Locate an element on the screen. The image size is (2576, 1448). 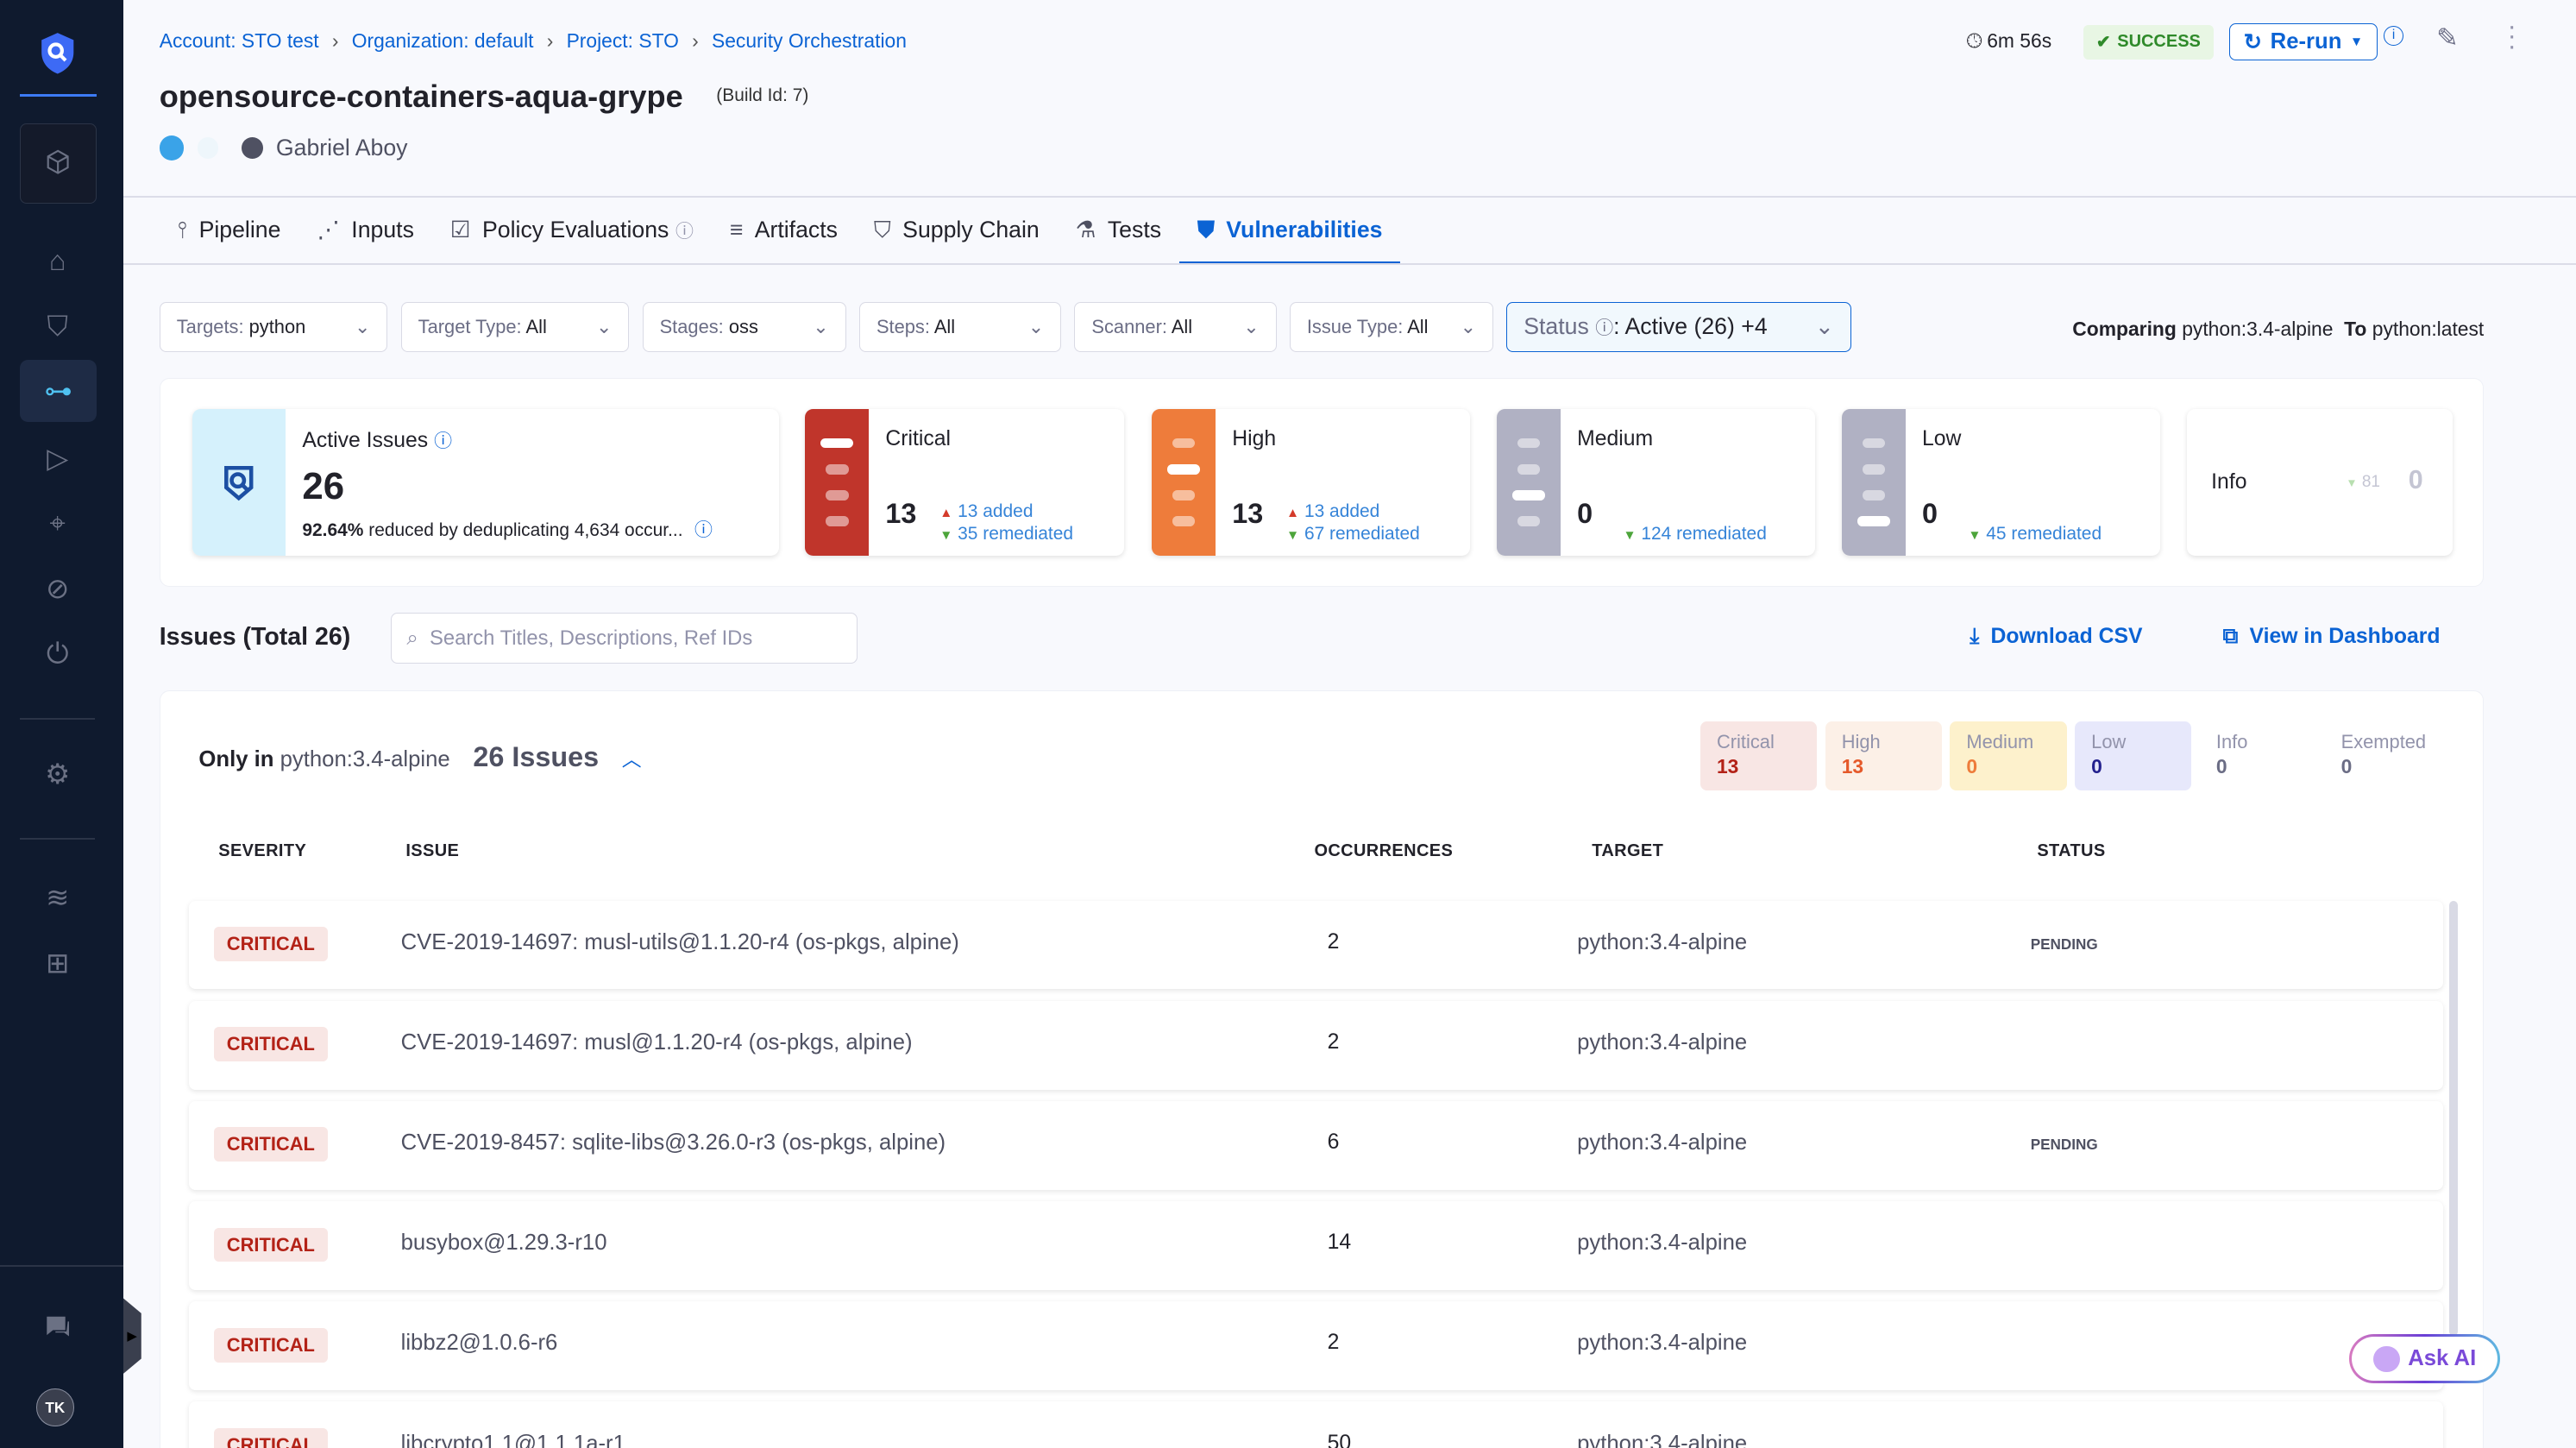
info-icon: ⓘ is located at coordinates (684, 232).